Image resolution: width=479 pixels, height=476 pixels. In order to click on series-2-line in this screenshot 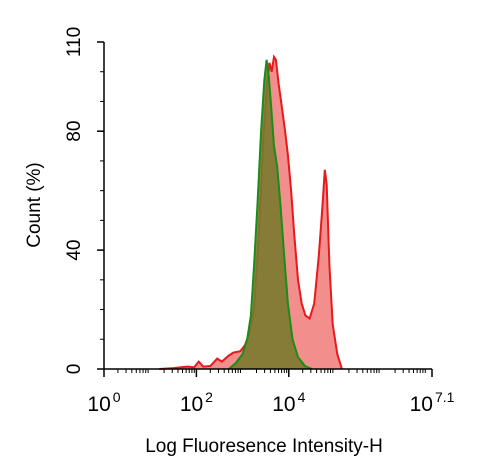, I will do `click(270, 214)`.